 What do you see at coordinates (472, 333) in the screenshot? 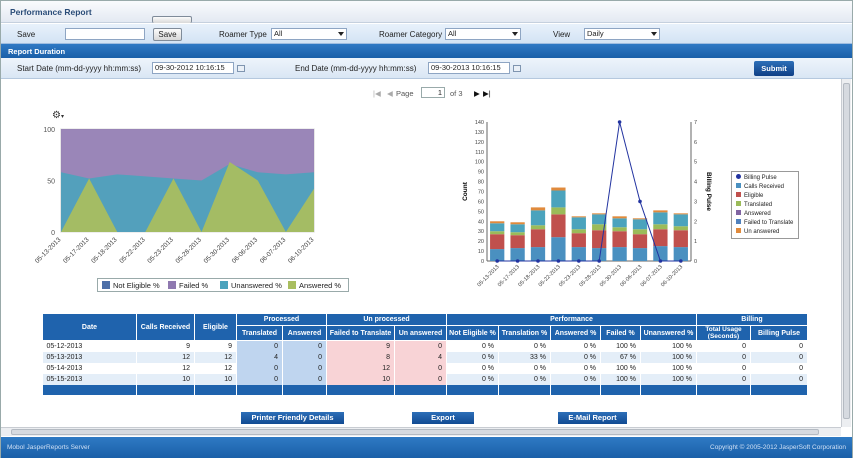
I see `header-not-eligible-pct: Not Eligible %` at bounding box center [472, 333].